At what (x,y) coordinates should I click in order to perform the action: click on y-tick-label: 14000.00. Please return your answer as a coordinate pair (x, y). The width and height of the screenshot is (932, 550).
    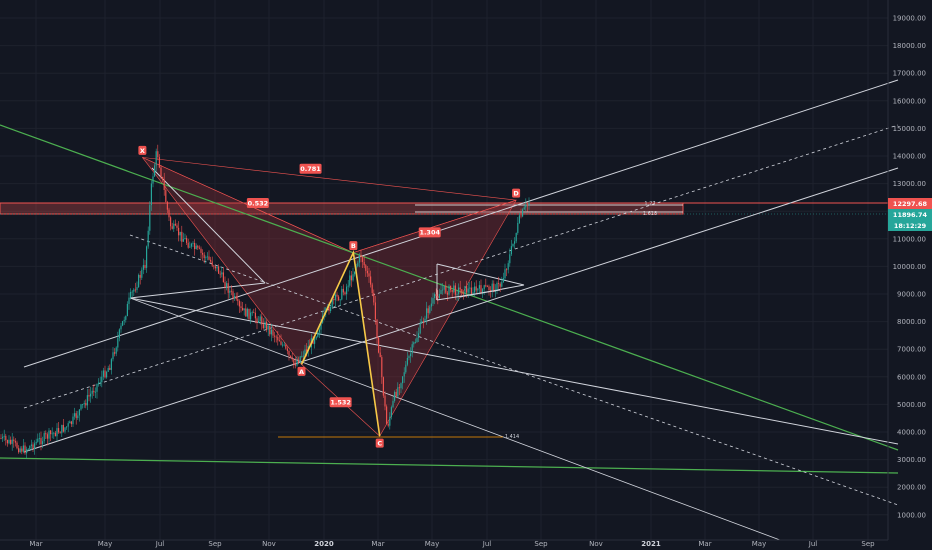
    Looking at the image, I should click on (909, 157).